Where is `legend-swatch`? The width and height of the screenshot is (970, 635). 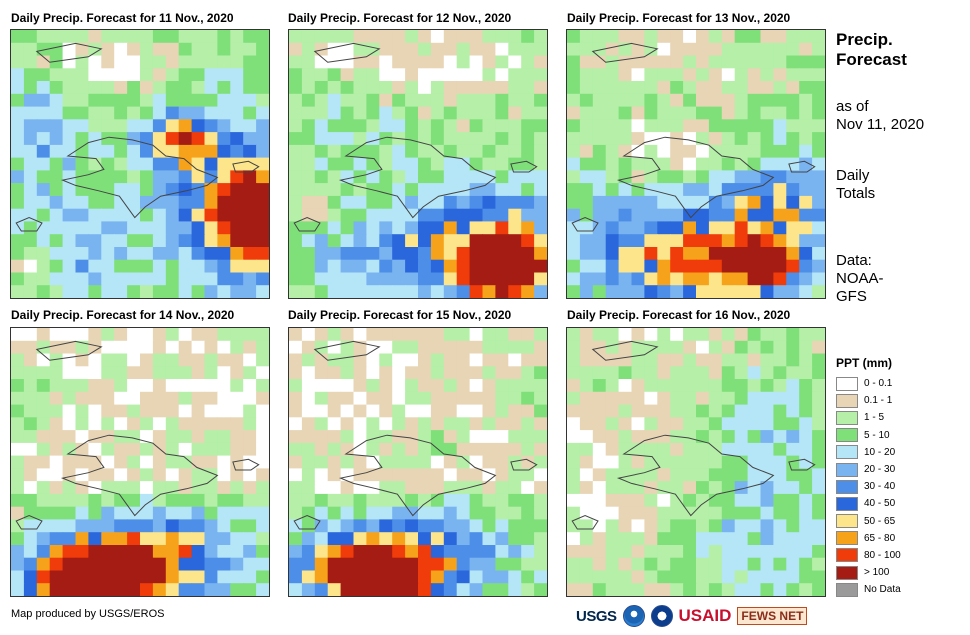
legend-swatch is located at coordinates (847, 417).